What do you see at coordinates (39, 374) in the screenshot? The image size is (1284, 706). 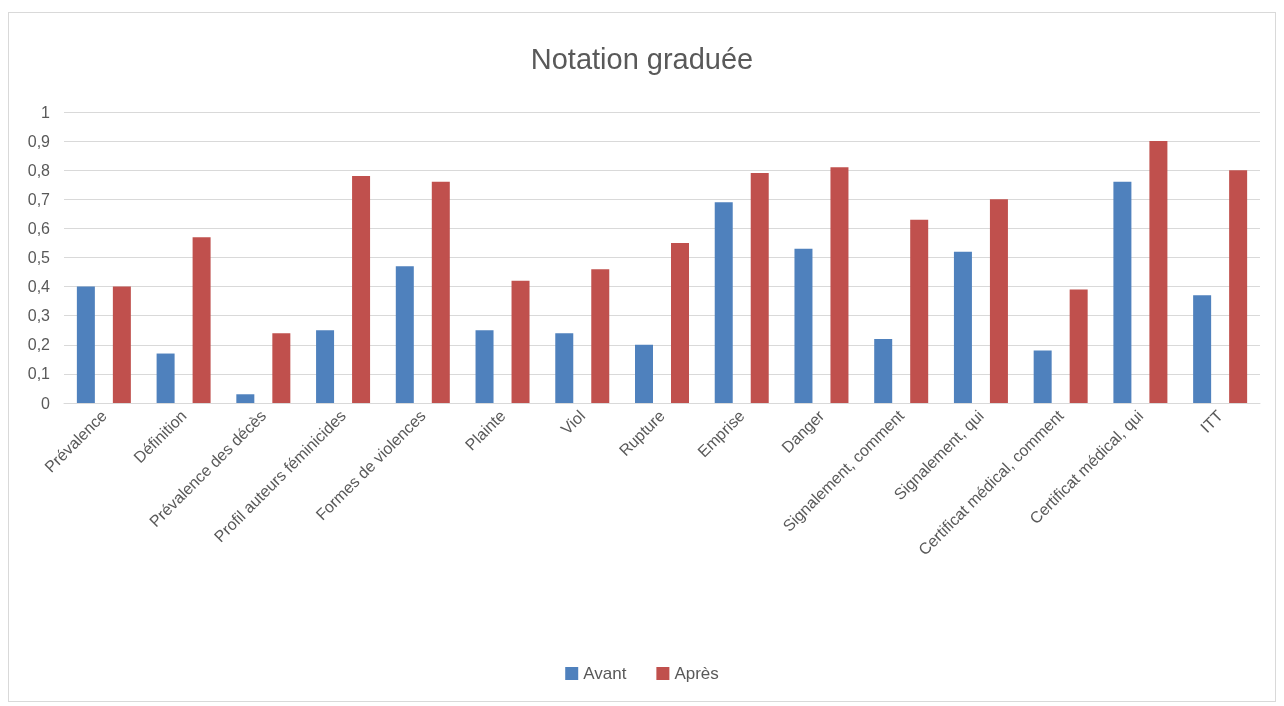 I see `y-tick-label: 0,1` at bounding box center [39, 374].